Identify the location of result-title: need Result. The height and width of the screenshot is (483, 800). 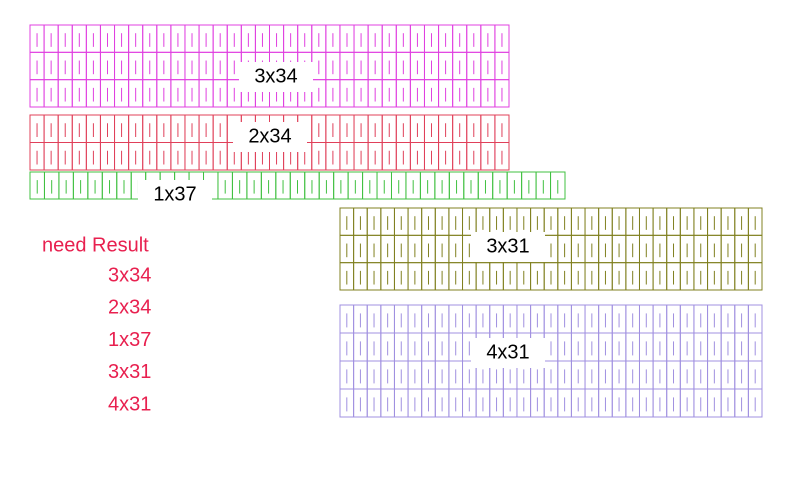
(95, 245).